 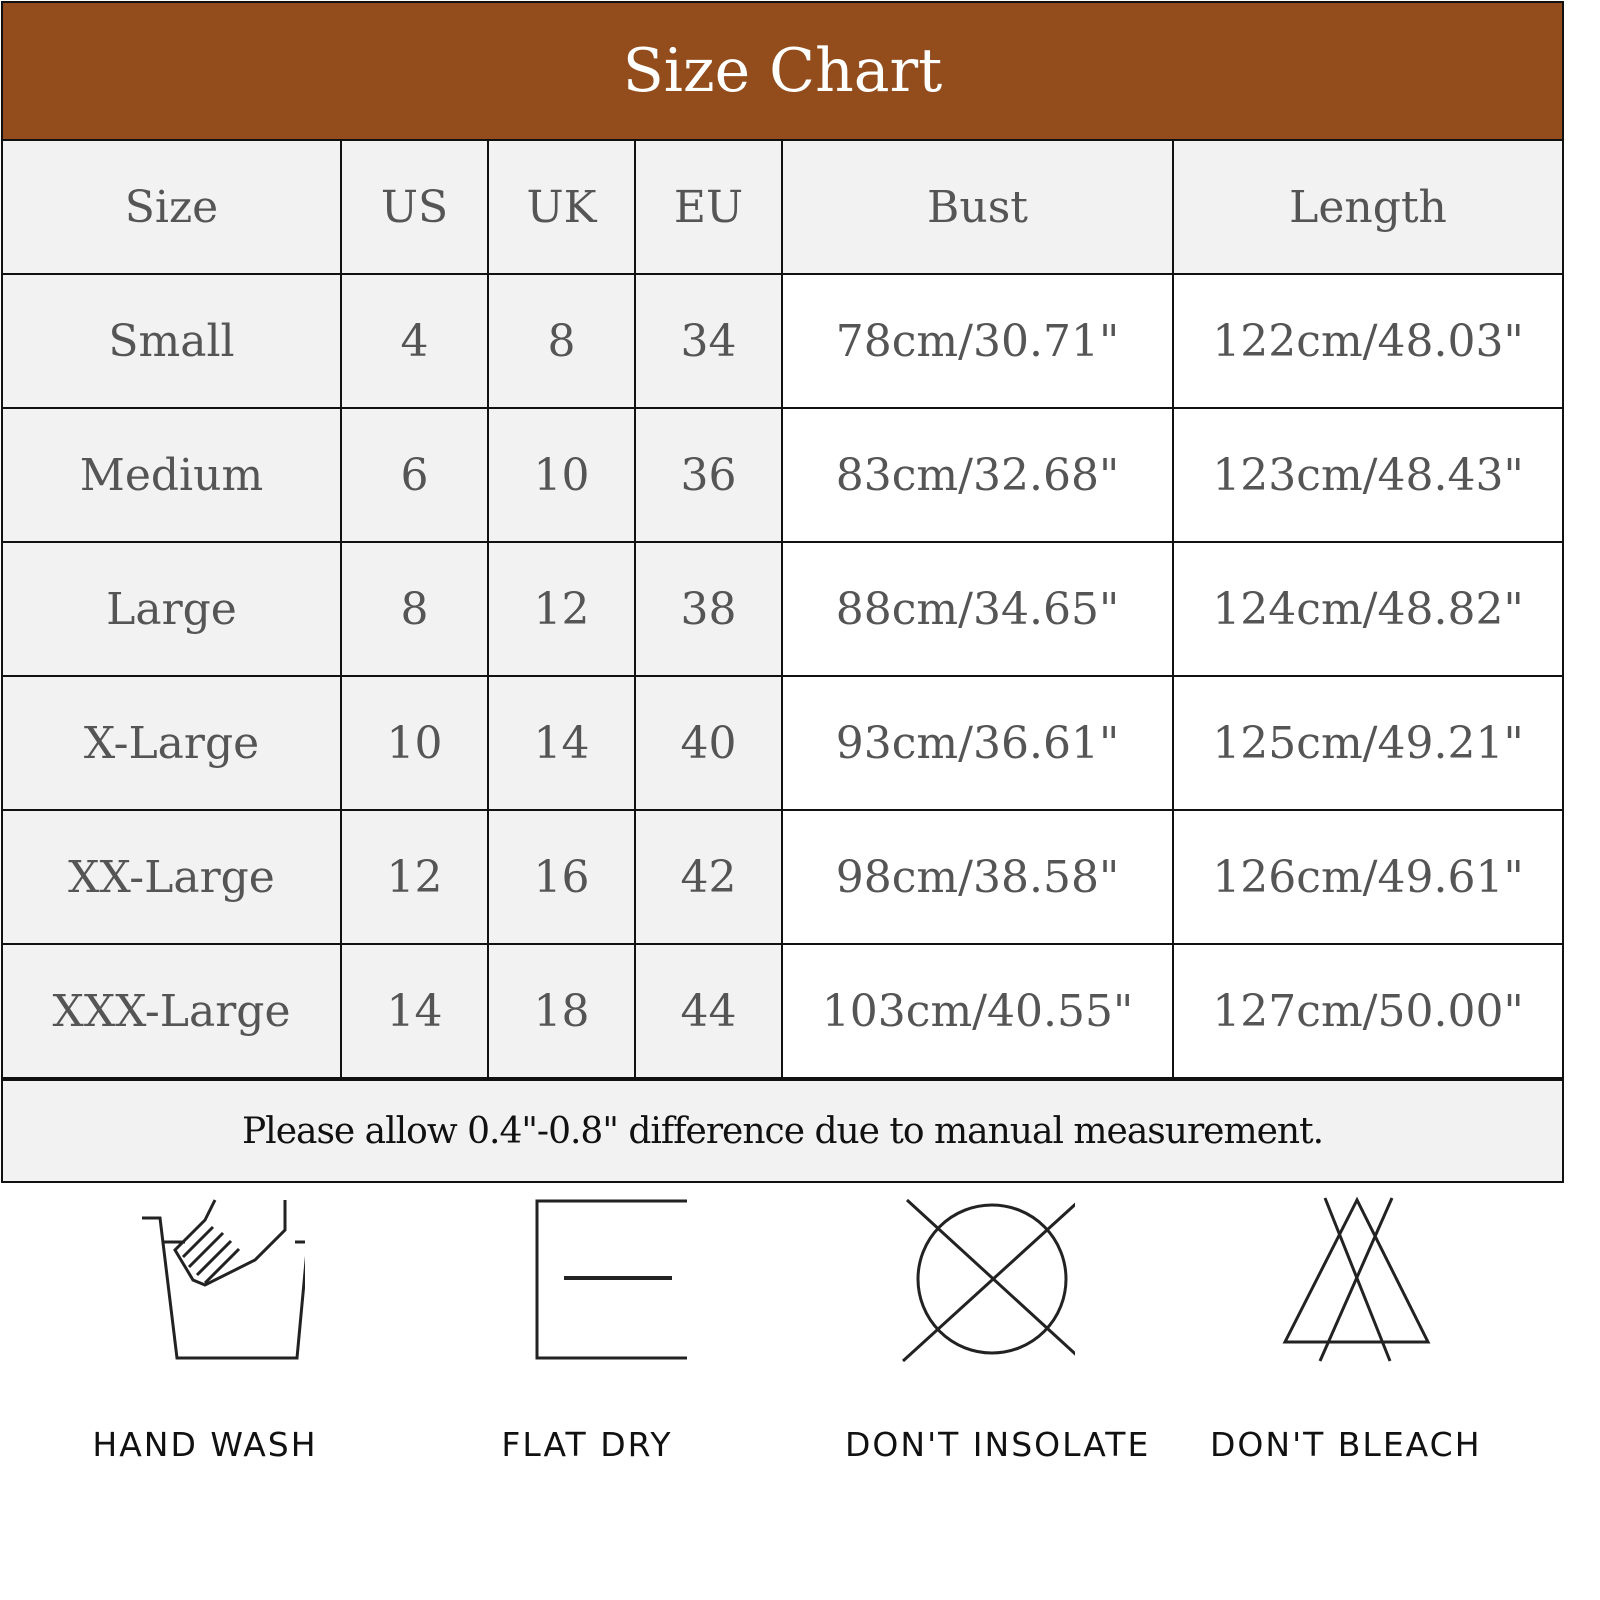 I want to click on table-cell: 93cm/36.61", so click(x=977, y=743).